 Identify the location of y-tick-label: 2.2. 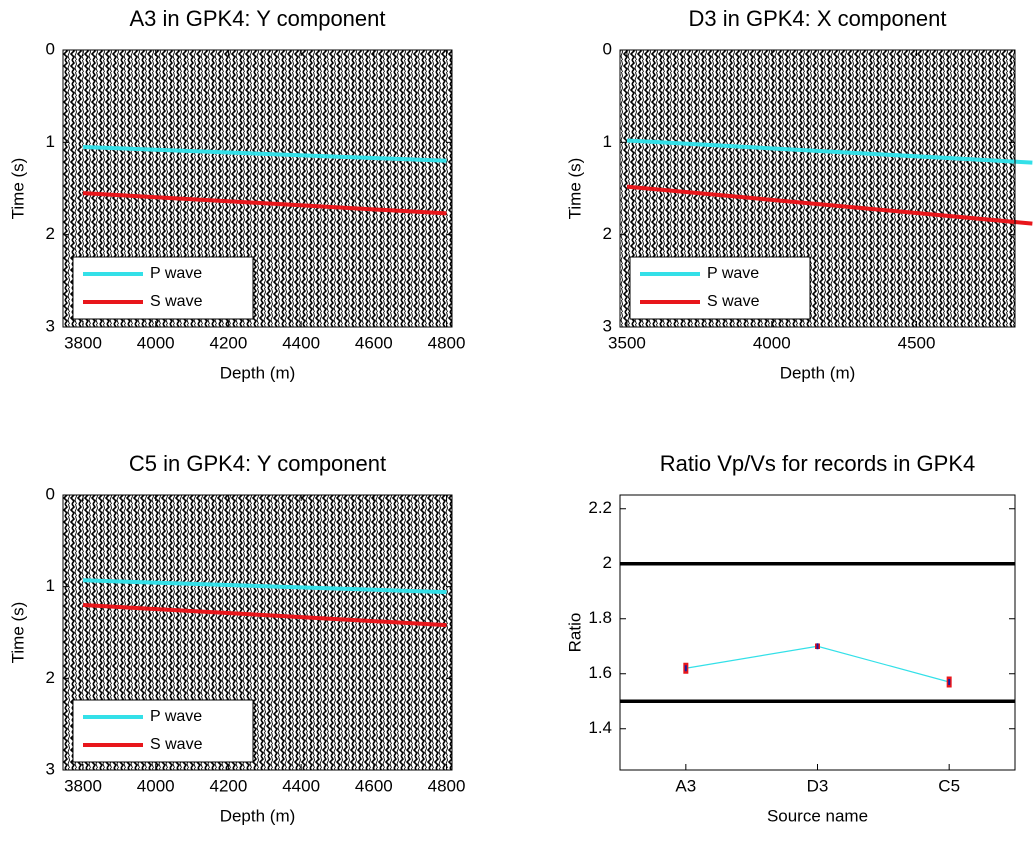
(600, 507).